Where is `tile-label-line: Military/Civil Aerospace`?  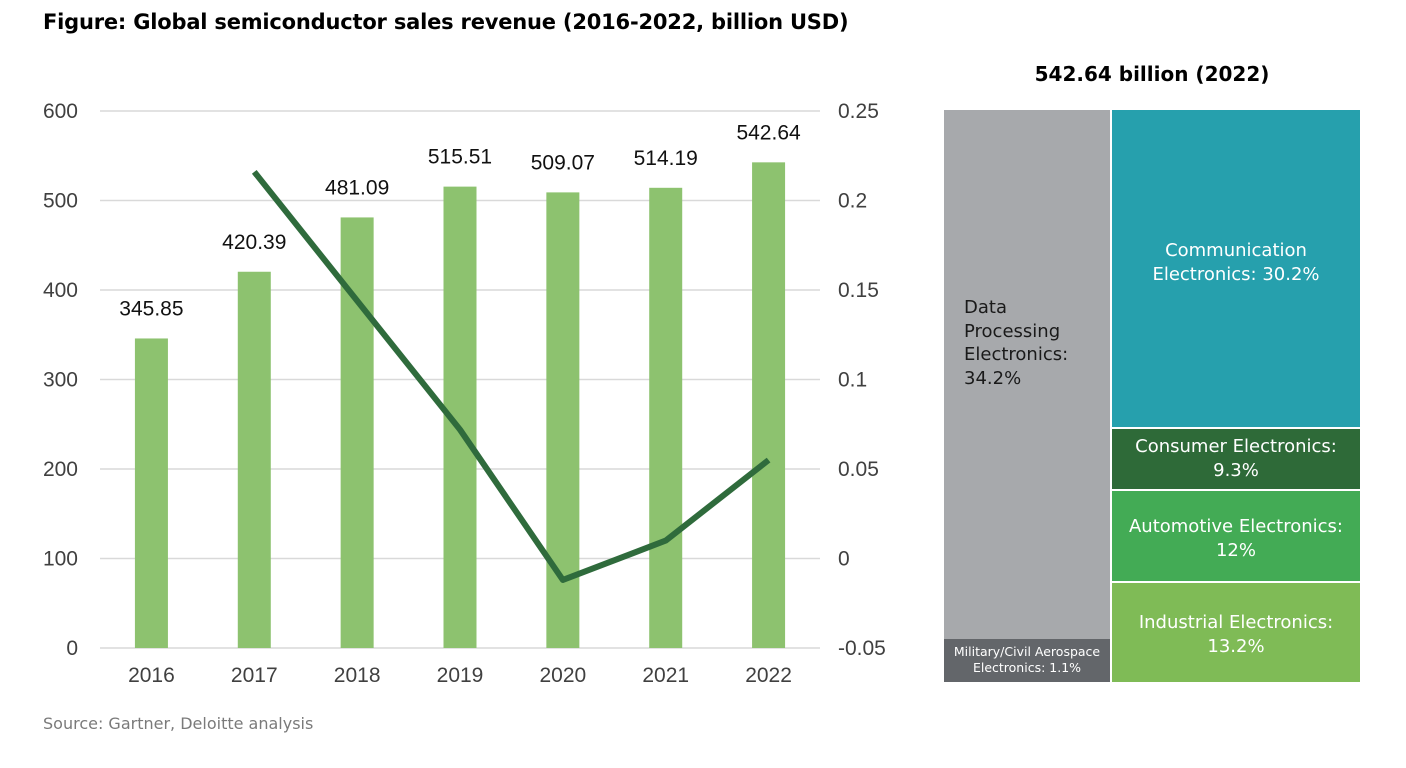
tile-label-line: Military/Civil Aerospace is located at coordinates (1027, 651).